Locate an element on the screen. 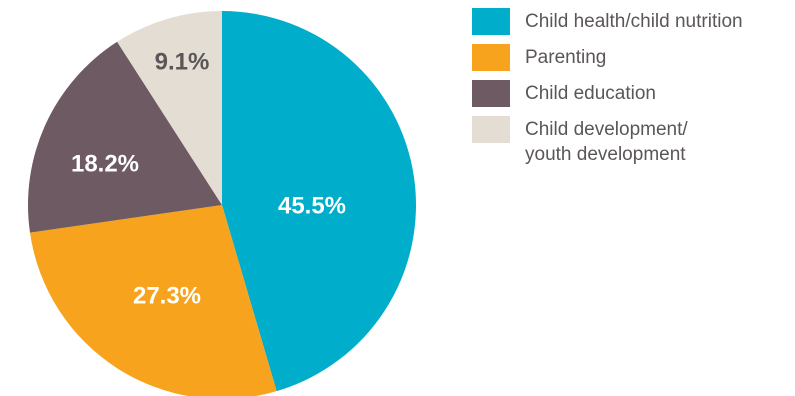  legend-item-child-education: Child education is located at coordinates (632, 93).